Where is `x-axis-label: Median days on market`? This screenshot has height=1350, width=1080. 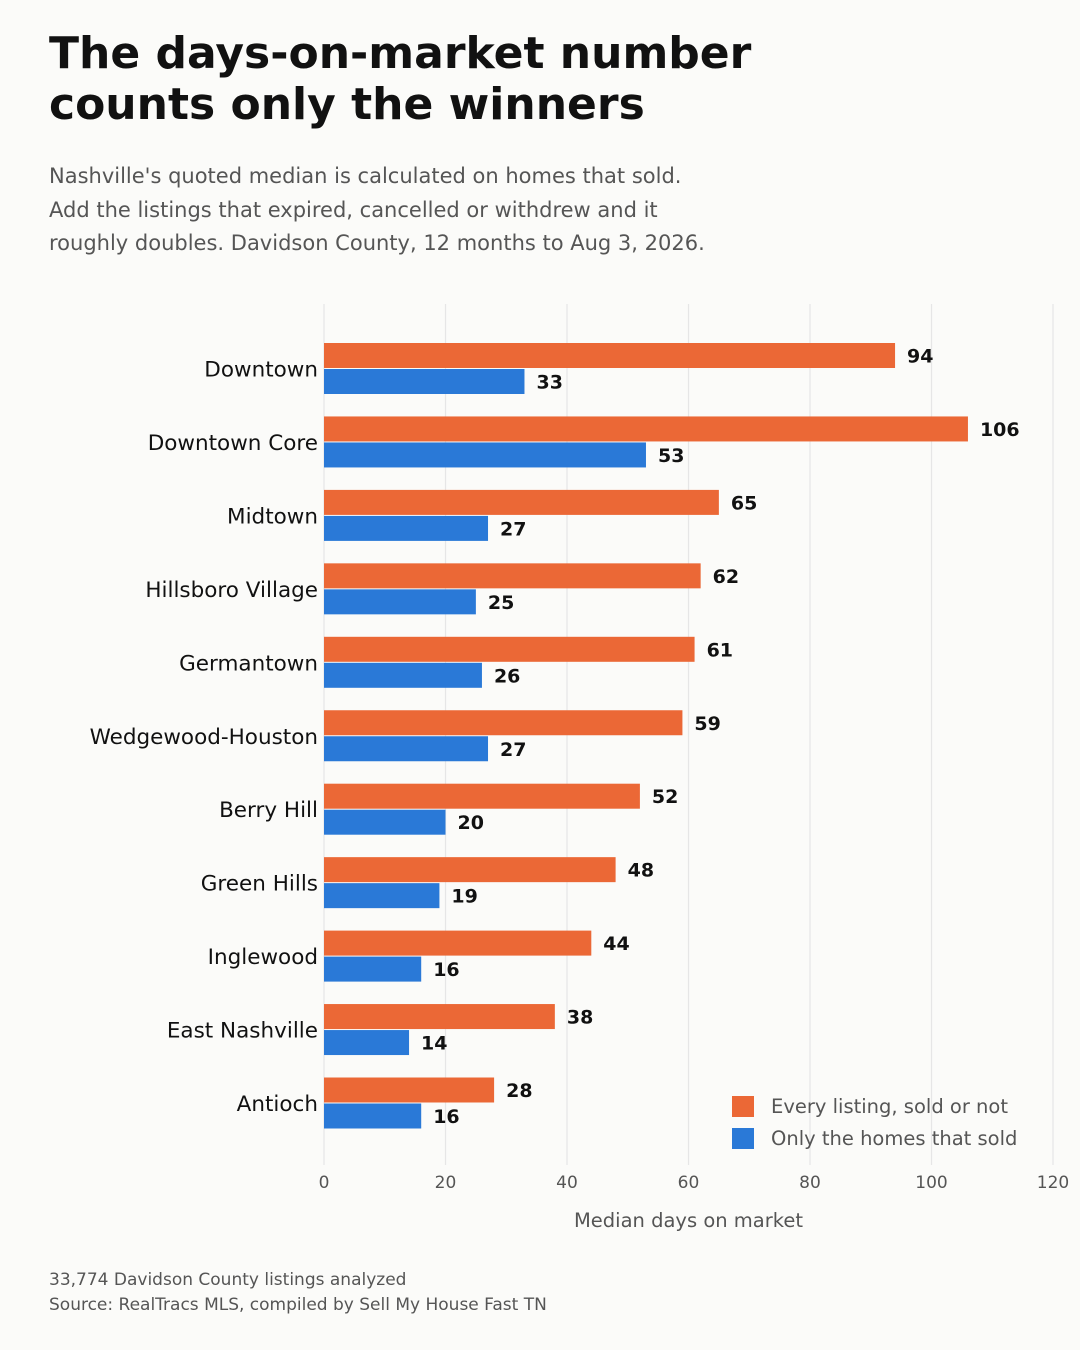 x-axis-label: Median days on market is located at coordinates (688, 1220).